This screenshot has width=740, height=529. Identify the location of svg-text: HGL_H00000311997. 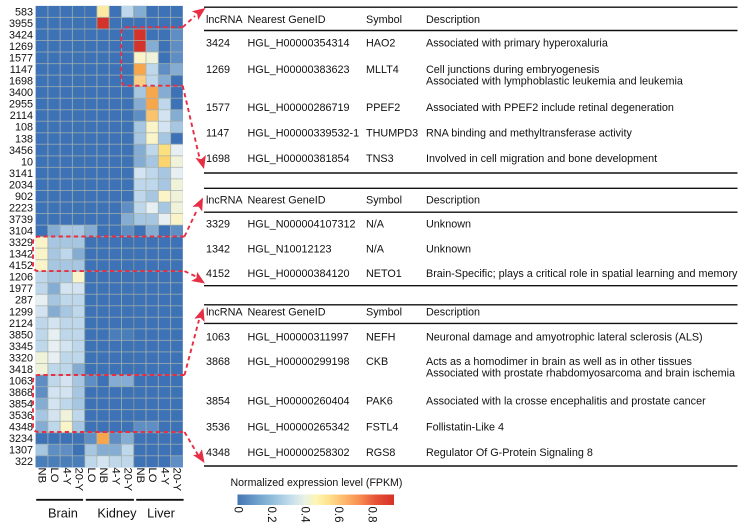
(298, 337).